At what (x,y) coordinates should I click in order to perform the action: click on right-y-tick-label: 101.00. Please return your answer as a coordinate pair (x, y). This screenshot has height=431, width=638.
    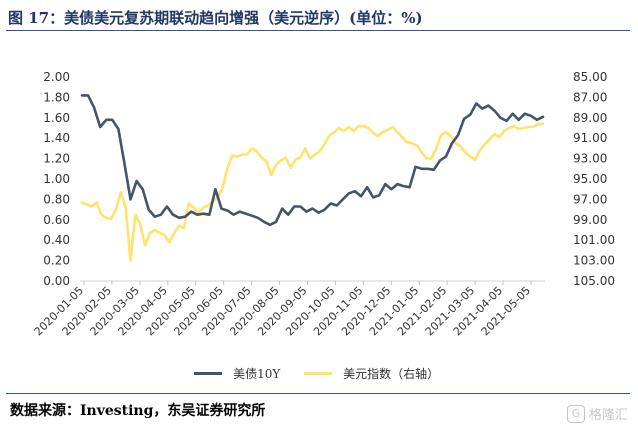
    Looking at the image, I should click on (594, 240).